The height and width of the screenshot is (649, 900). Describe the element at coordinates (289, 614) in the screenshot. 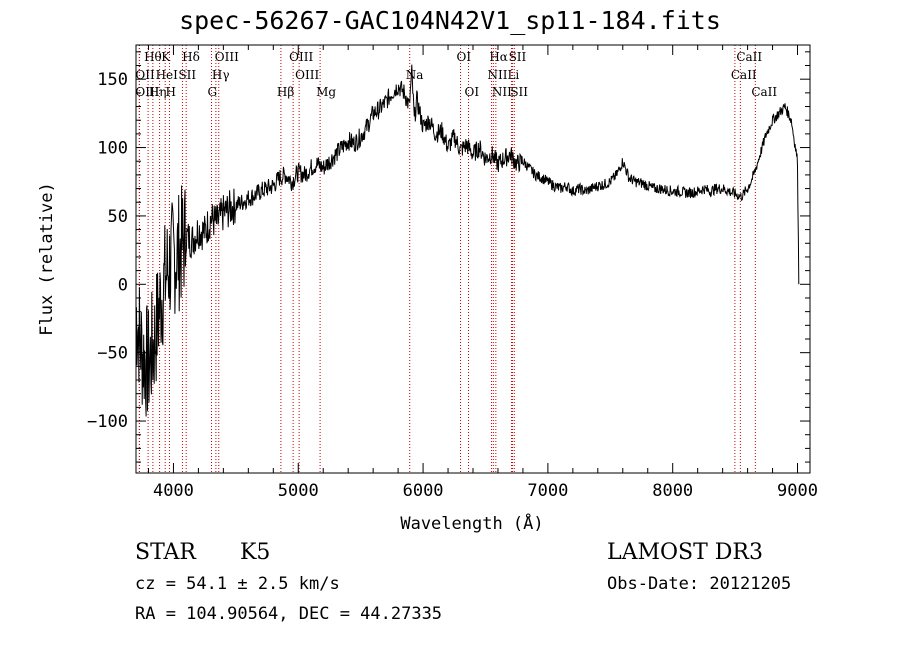

I see `coordinates: RA = 104.90564, DEC = 44.27335` at that location.